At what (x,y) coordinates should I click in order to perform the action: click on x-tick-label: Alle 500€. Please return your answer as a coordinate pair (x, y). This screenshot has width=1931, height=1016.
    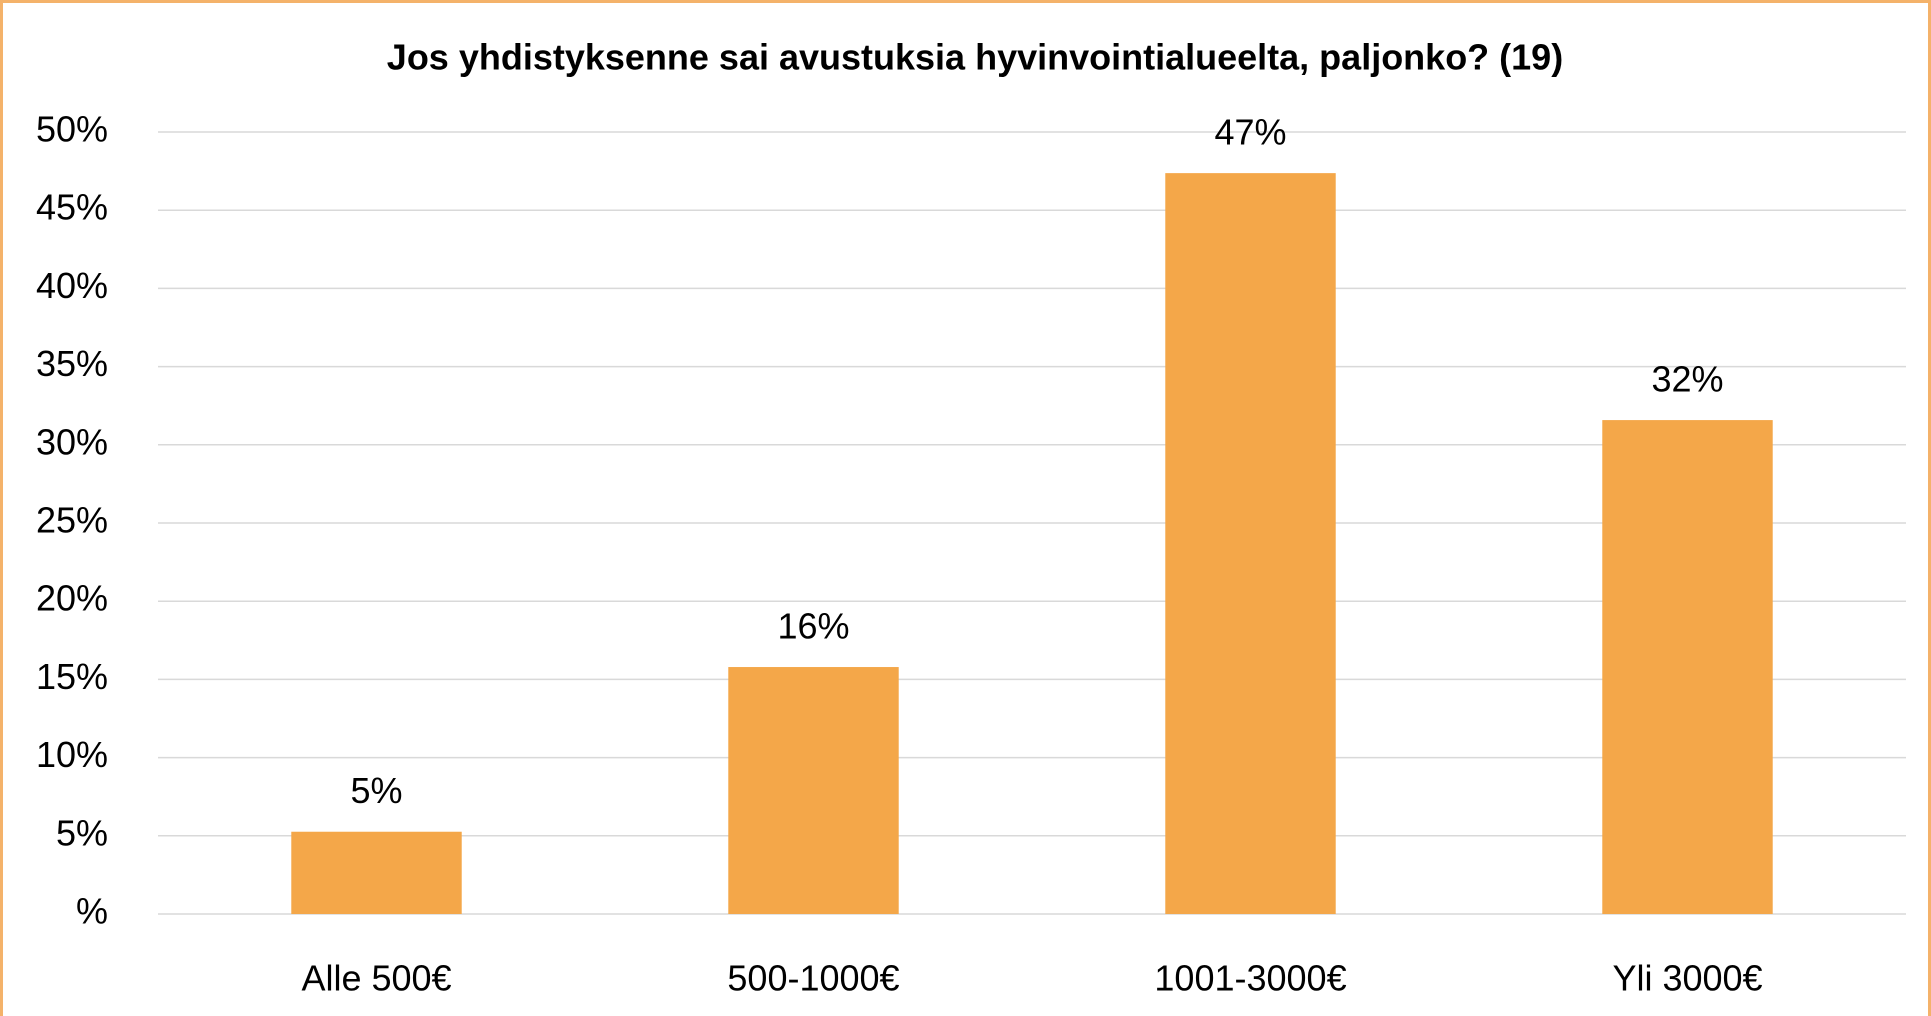
    Looking at the image, I should click on (376, 978).